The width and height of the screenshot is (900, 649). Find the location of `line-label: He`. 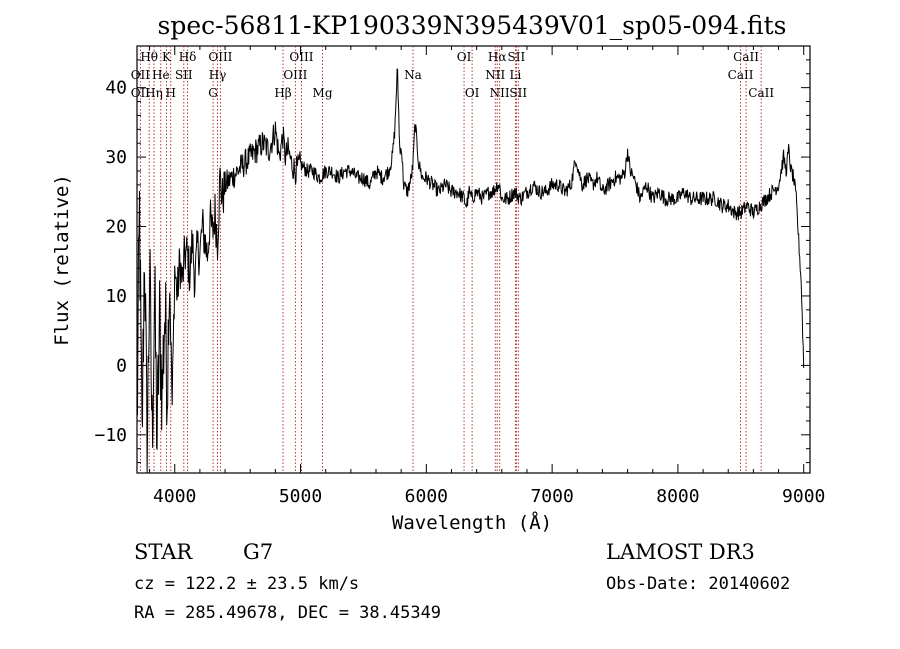

line-label: He is located at coordinates (161, 75).